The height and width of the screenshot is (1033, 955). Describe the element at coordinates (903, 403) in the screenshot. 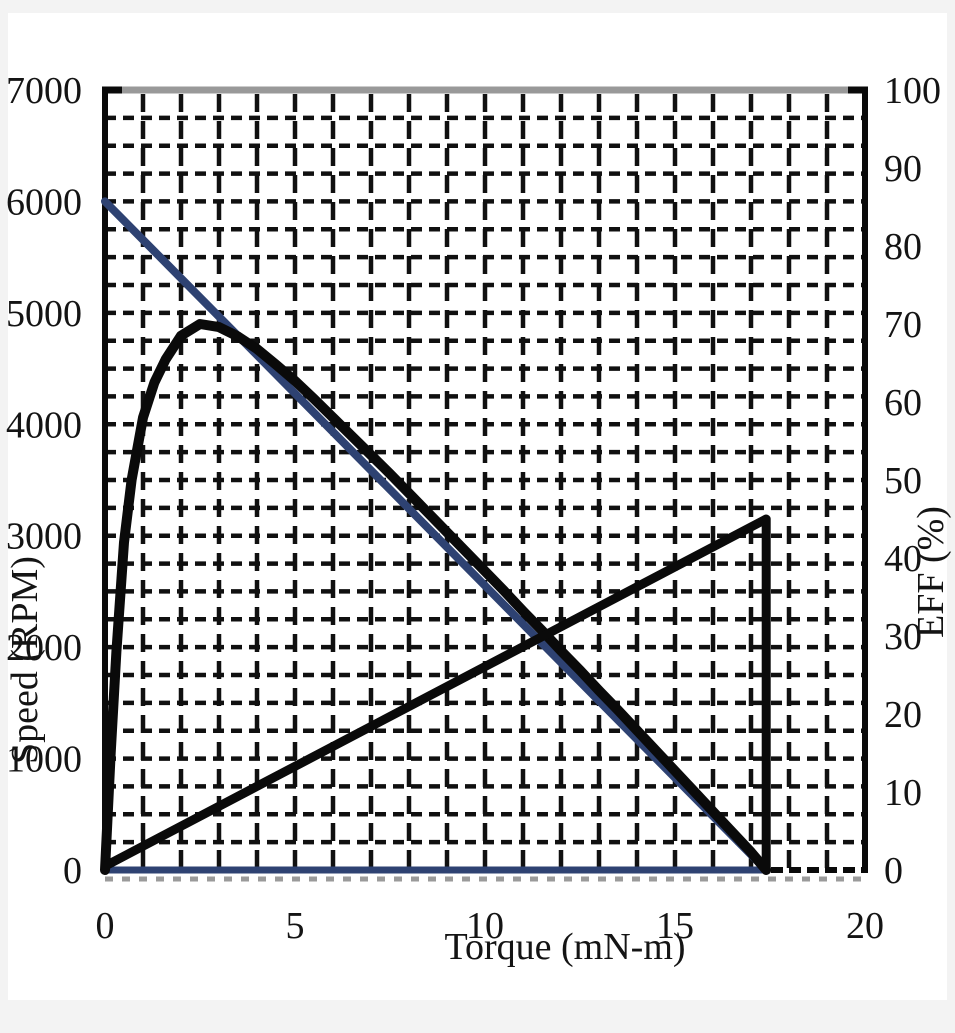

I see `y-right-tick-label: 60` at that location.